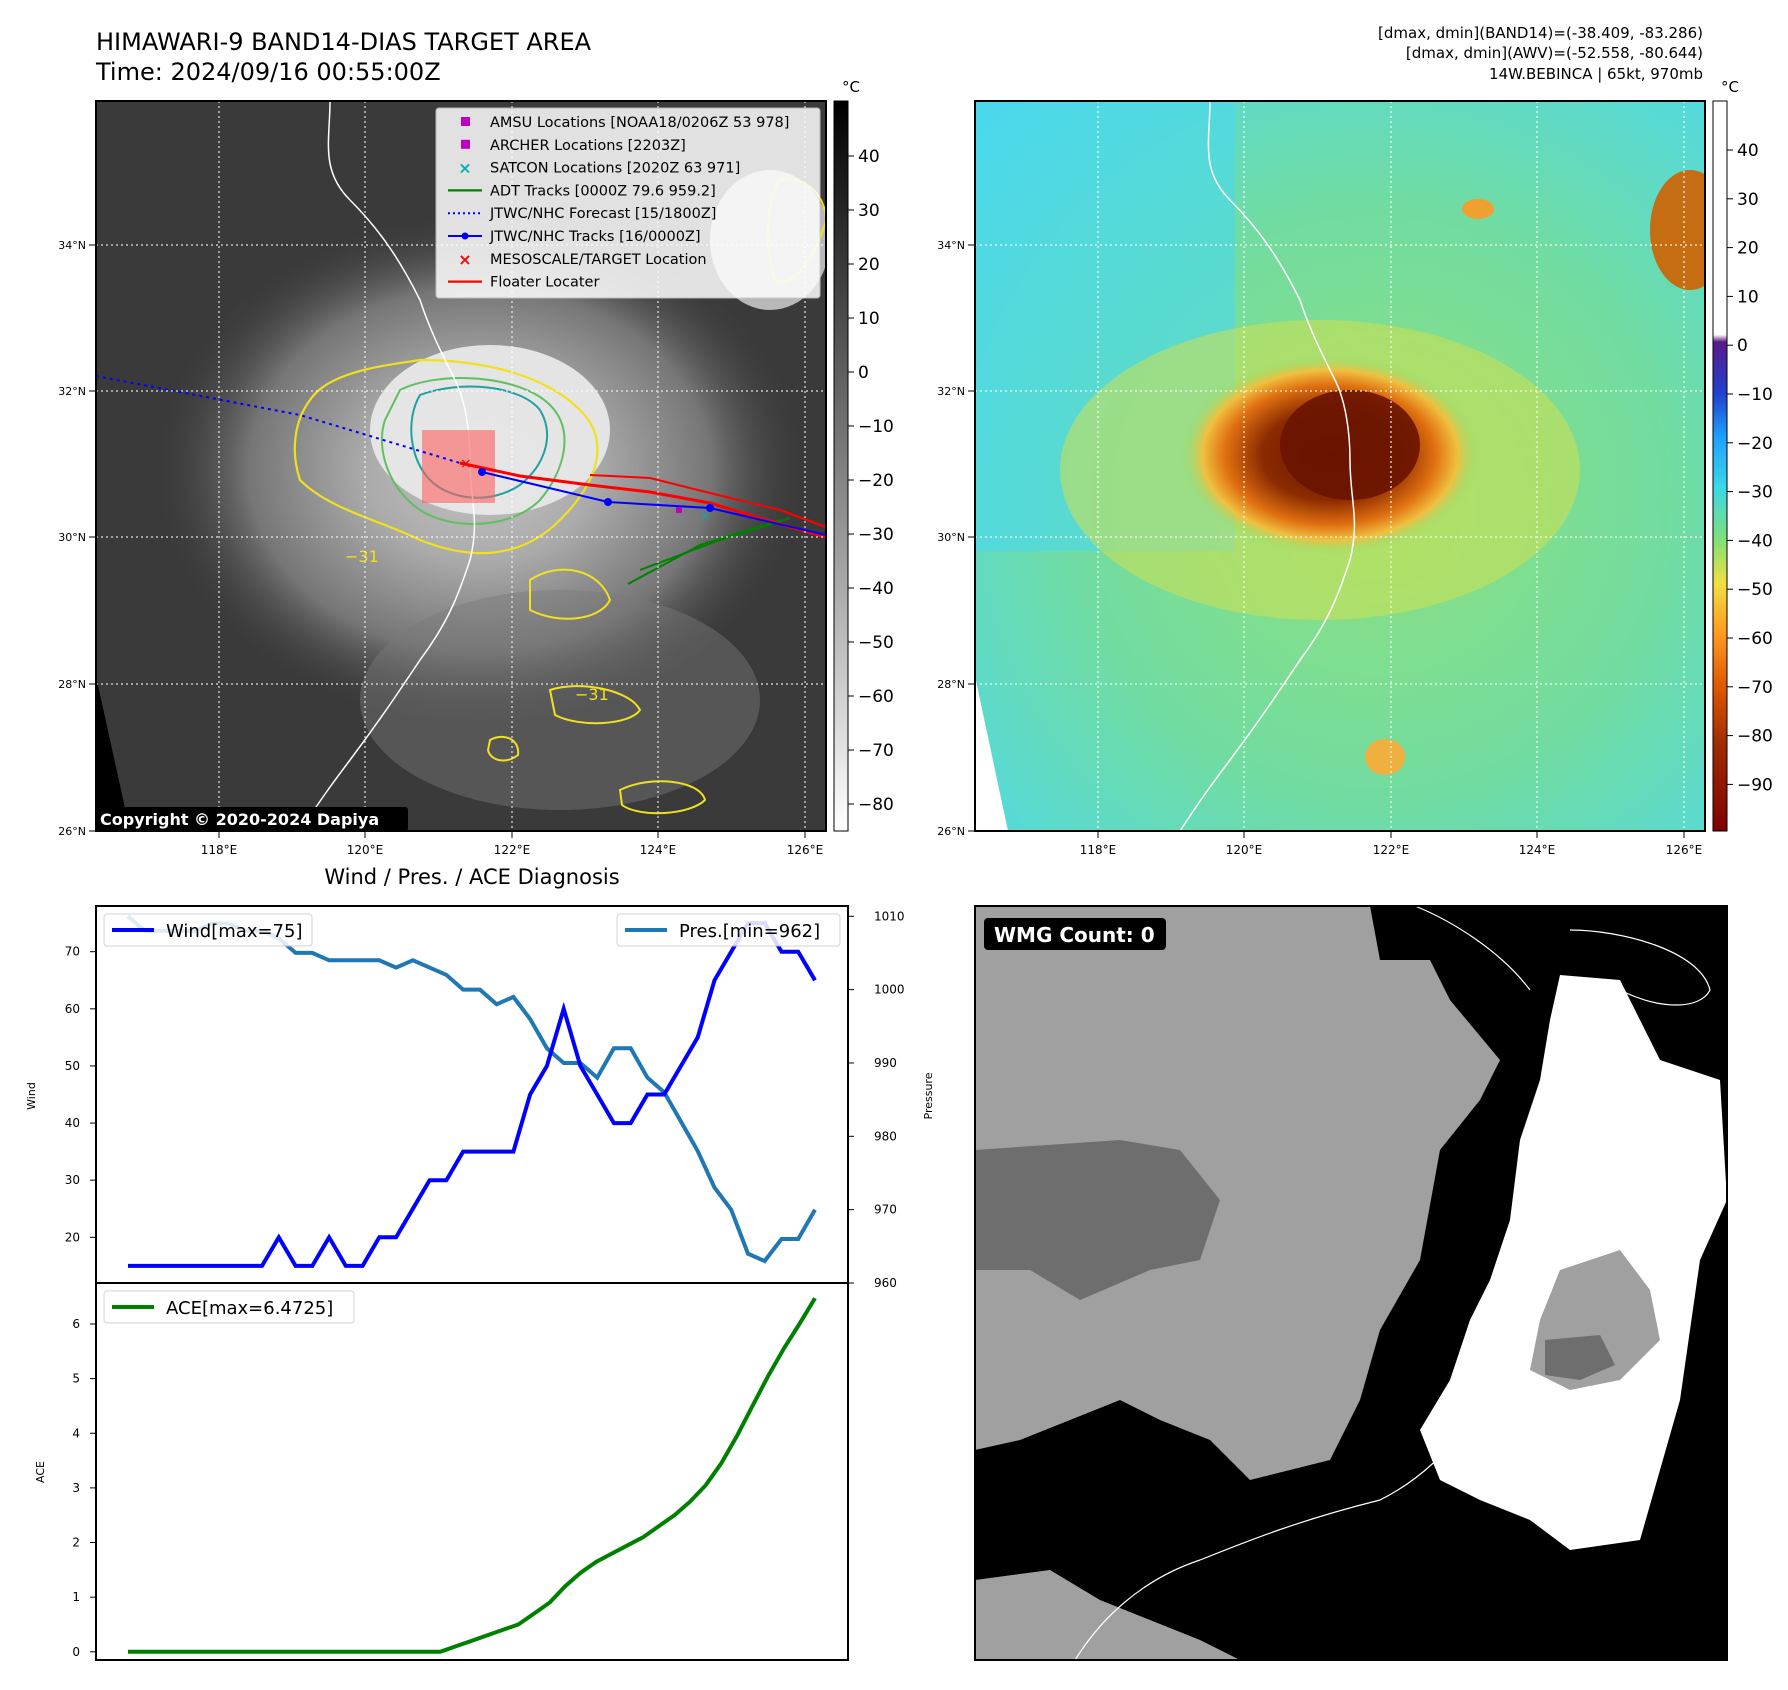  What do you see at coordinates (876, 481) in the screenshot?
I see `ir-colorbar-tick-label: −20` at bounding box center [876, 481].